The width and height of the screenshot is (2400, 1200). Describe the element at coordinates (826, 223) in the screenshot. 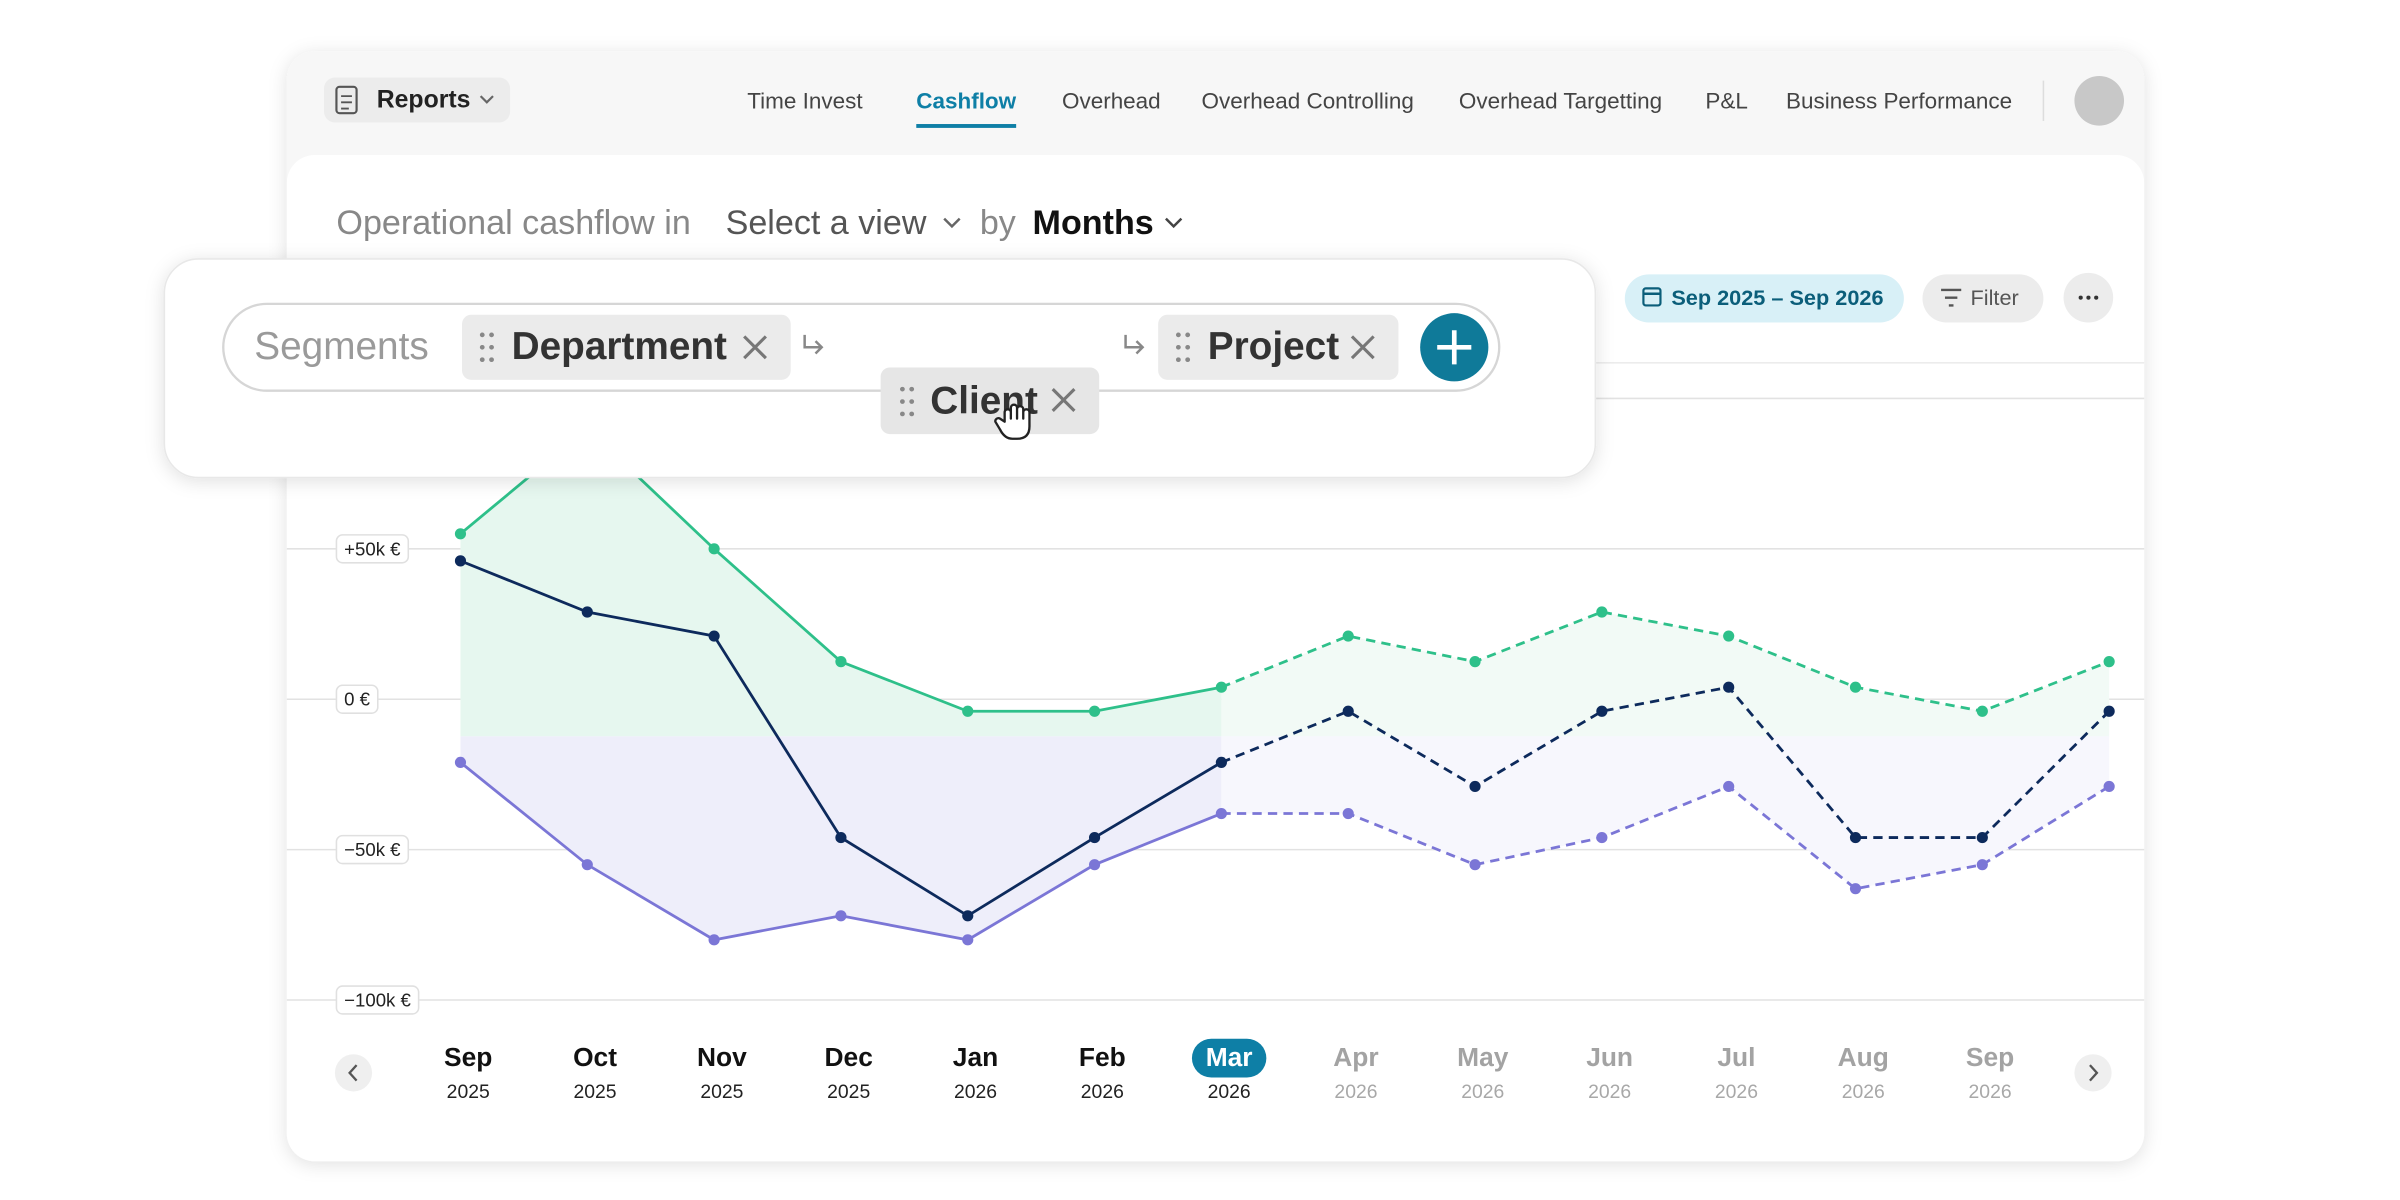

I see `view-select: Select a view` at that location.